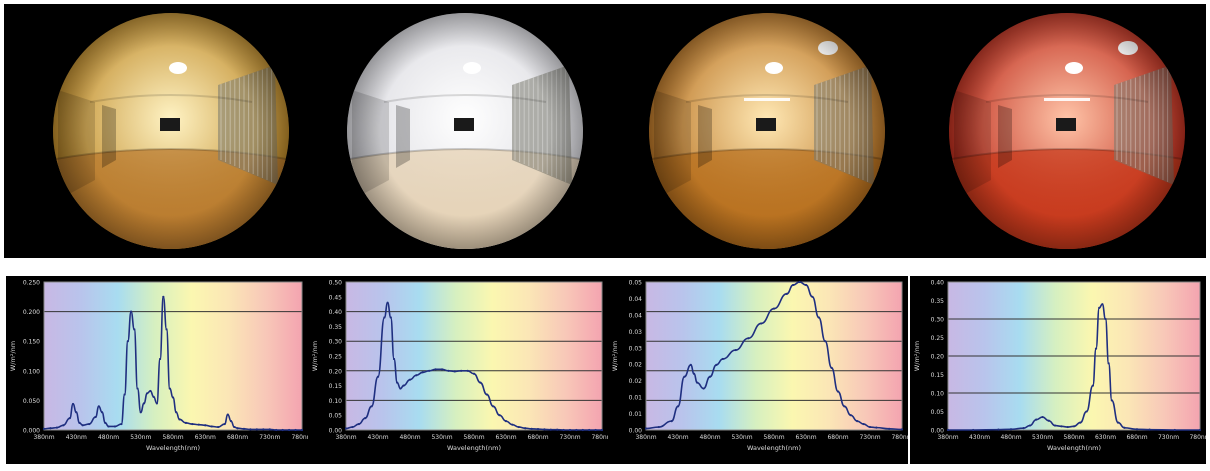 This screenshot has height=471, width=1210. Describe the element at coordinates (805, 437) in the screenshot. I see `x-tick-label: 630nm` at that location.